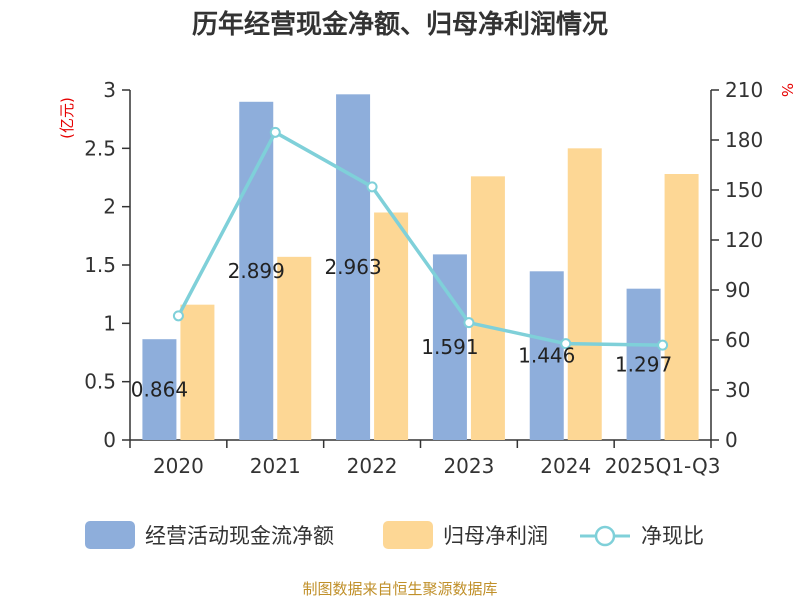 The height and width of the screenshot is (600, 800). Describe the element at coordinates (565, 466) in the screenshot. I see `x-tick-label: 2024` at that location.